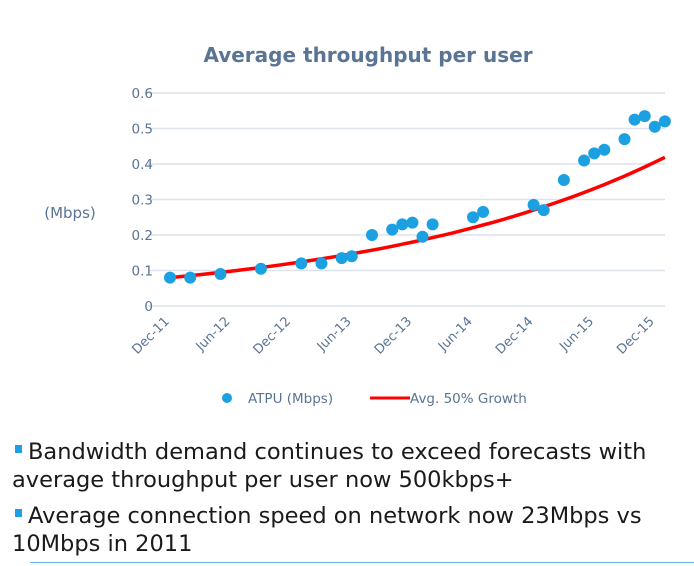  Describe the element at coordinates (142, 201) in the screenshot. I see `y-tick-label: 0.3` at that location.